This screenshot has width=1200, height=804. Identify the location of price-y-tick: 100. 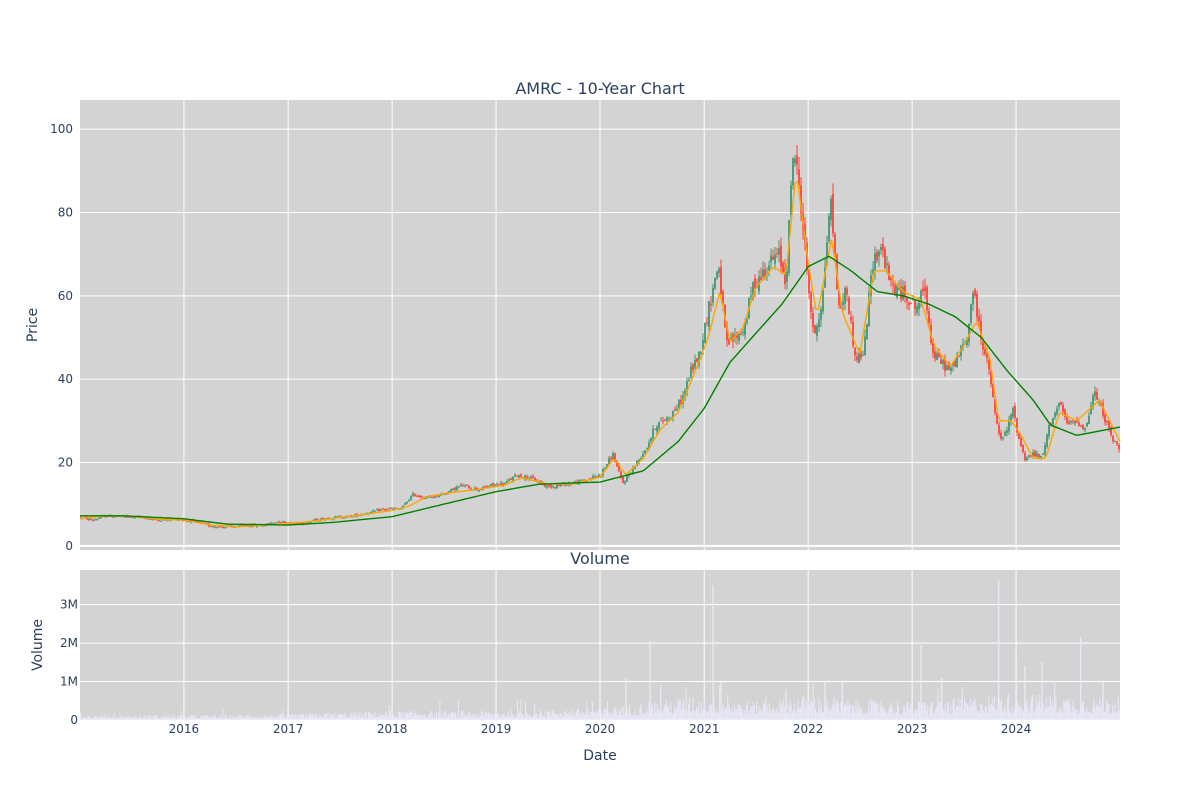
(61, 129).